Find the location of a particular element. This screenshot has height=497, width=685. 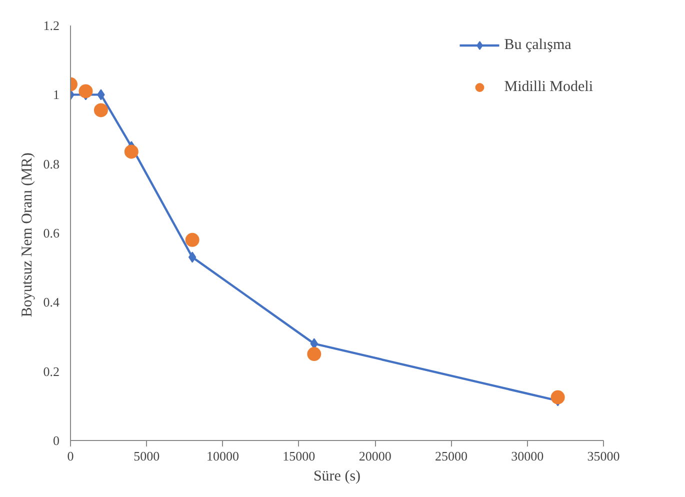

y-tick-label: 1.2 is located at coordinates (51, 25).